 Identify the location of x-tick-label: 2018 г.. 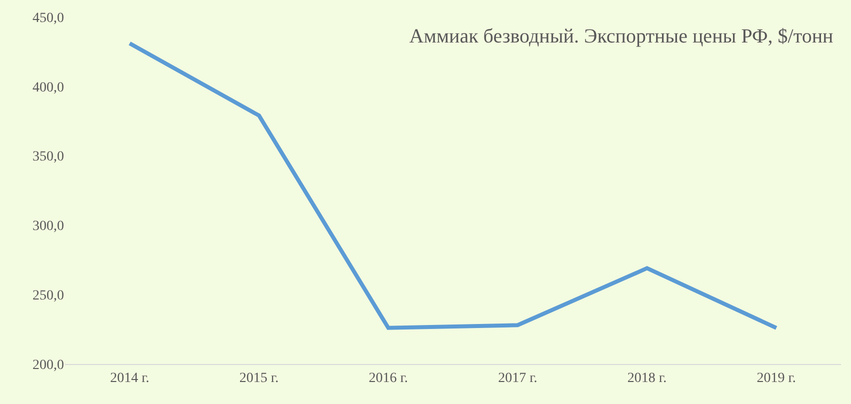
(647, 378).